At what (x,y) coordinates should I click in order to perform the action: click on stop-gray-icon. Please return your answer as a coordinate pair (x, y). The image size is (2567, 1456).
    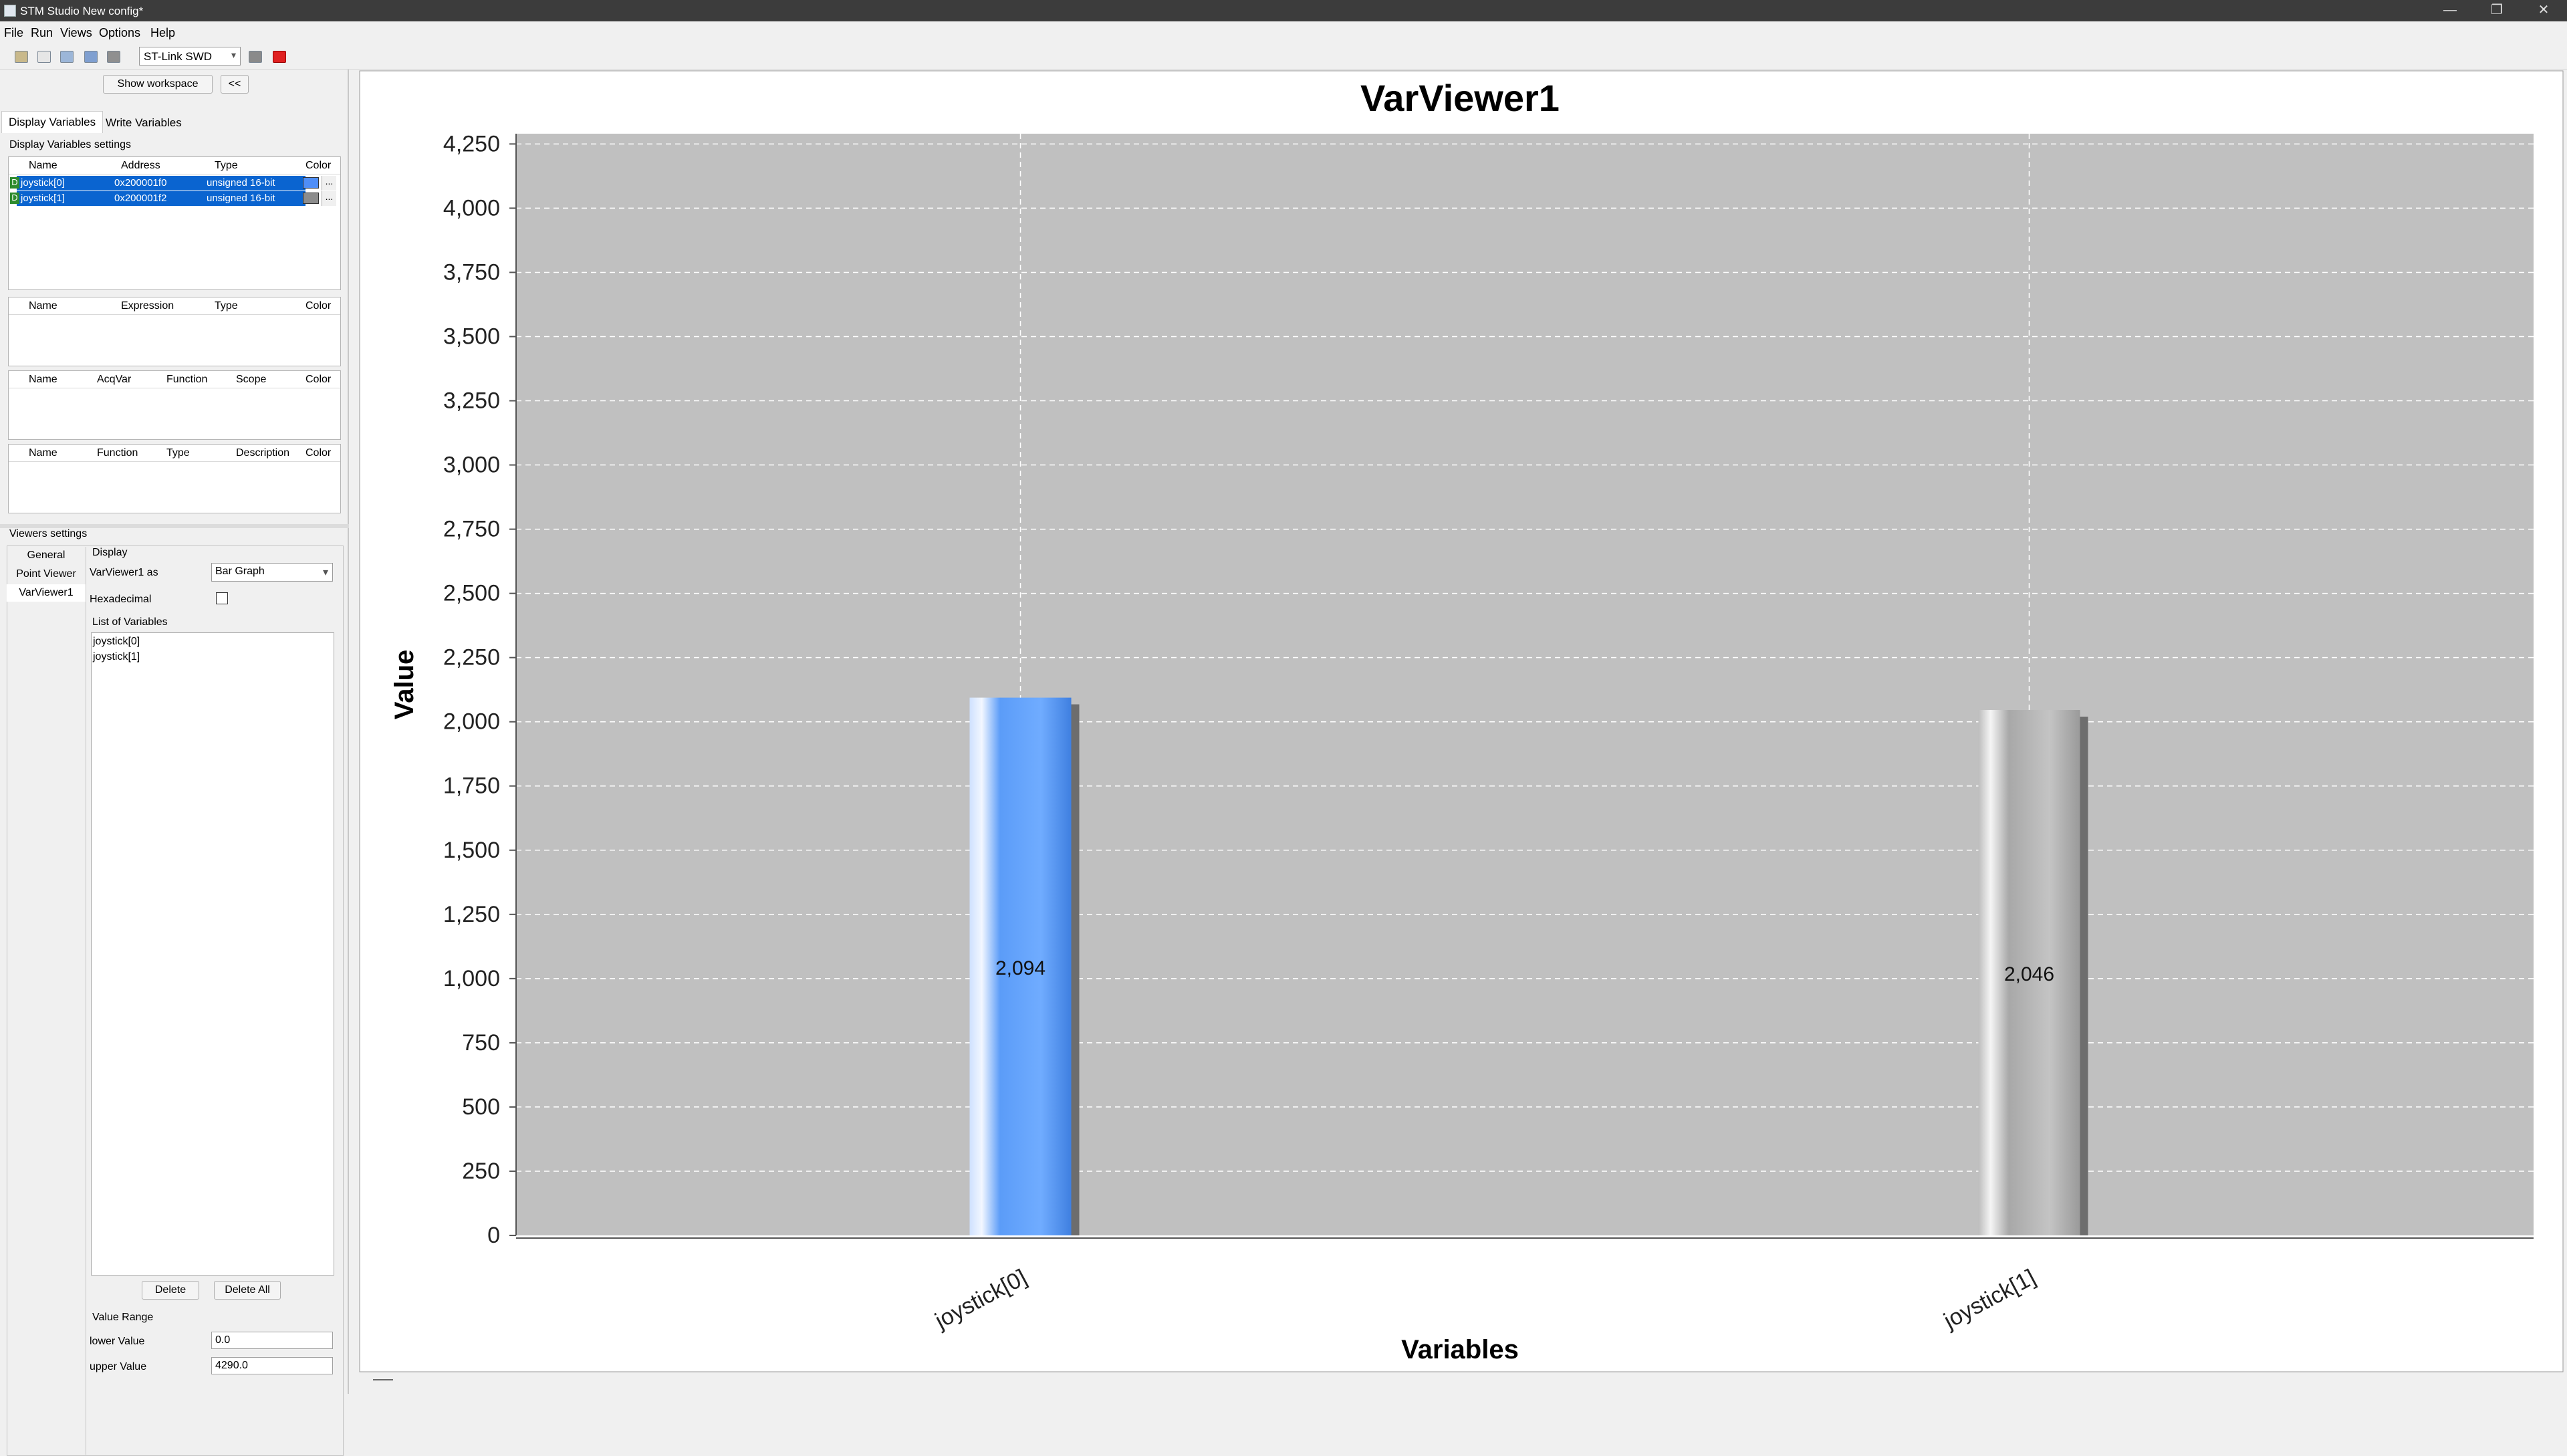
    Looking at the image, I should click on (255, 57).